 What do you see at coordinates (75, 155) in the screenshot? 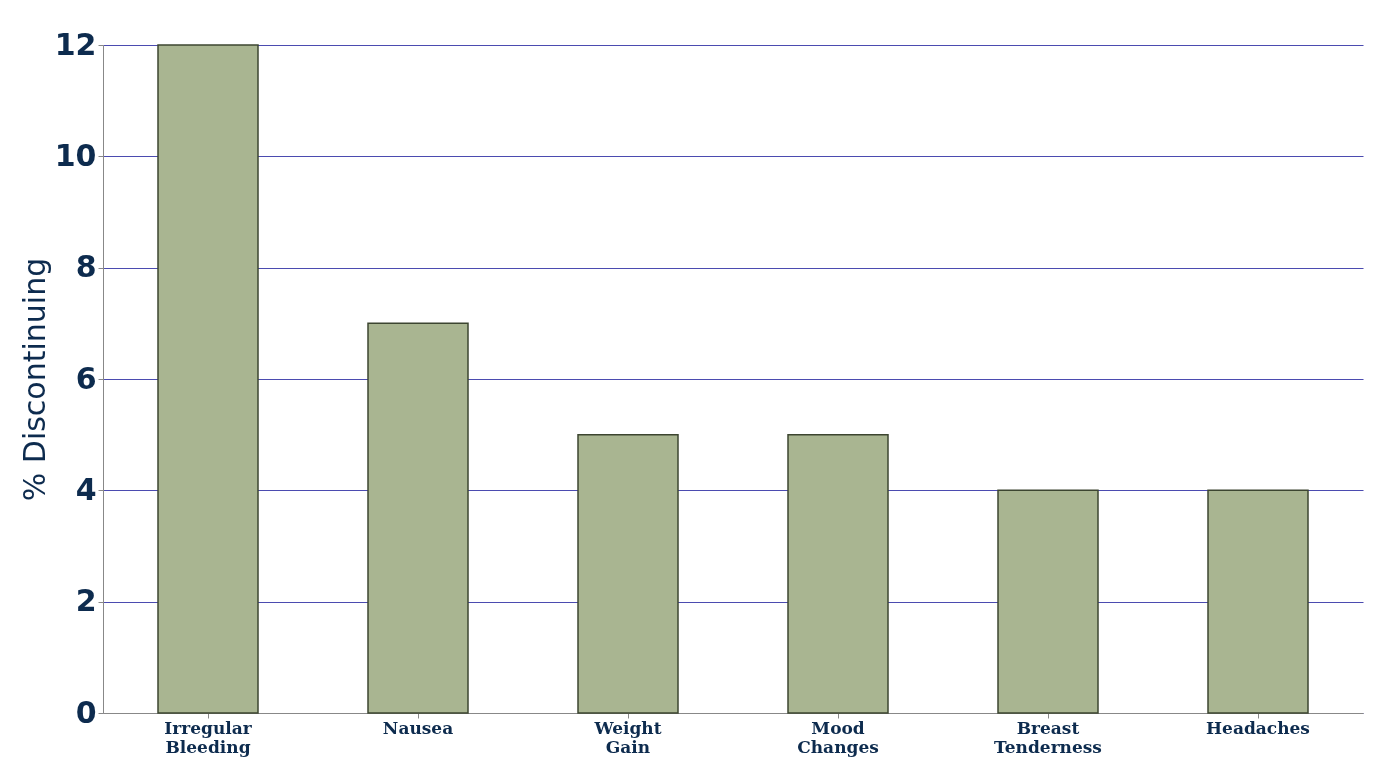
I see `y-tick-label: 10` at bounding box center [75, 155].